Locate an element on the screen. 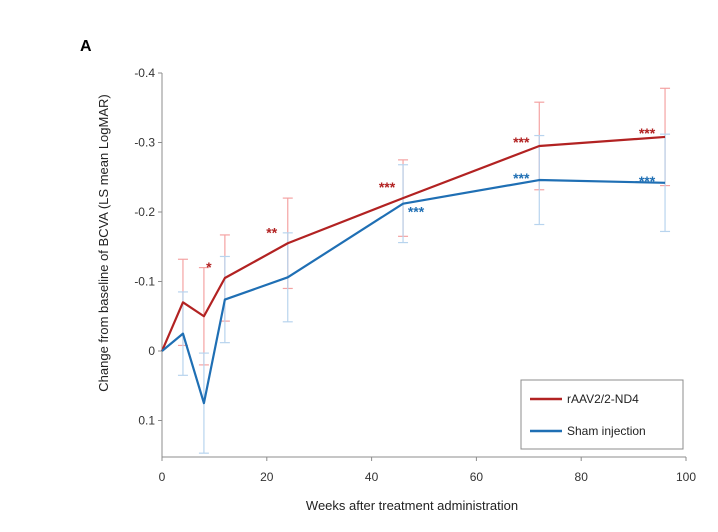 Image resolution: width=718 pixels, height=532 pixels. x-tick-label: 60 is located at coordinates (477, 477).